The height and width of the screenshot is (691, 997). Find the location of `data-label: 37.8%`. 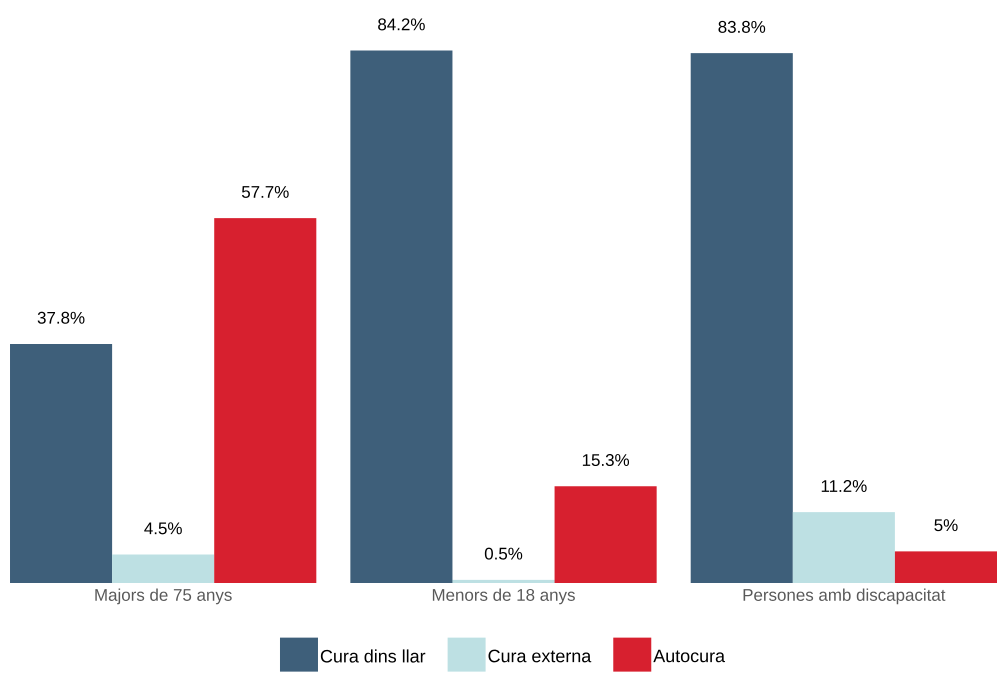

data-label: 37.8% is located at coordinates (61, 318).